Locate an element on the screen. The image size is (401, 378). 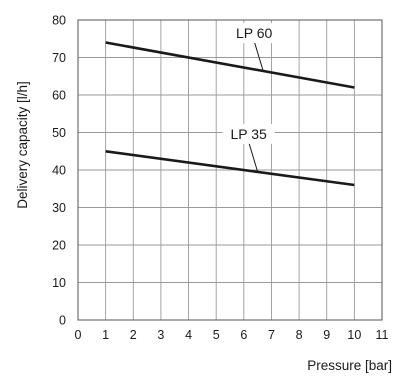
x-tick-label: 2 is located at coordinates (133, 335).